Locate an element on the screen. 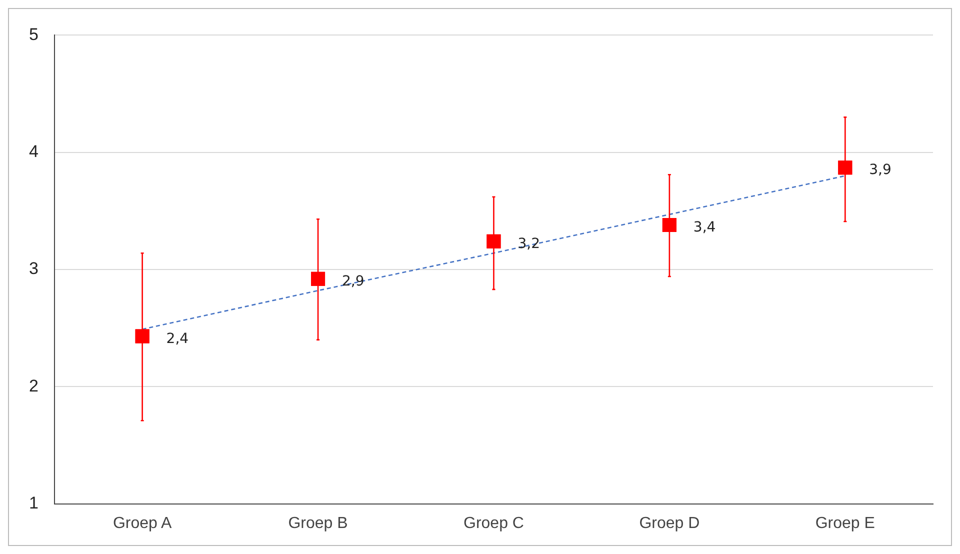 Image resolution: width=960 pixels, height=554 pixels. y-tick-label: 3 is located at coordinates (33, 268).